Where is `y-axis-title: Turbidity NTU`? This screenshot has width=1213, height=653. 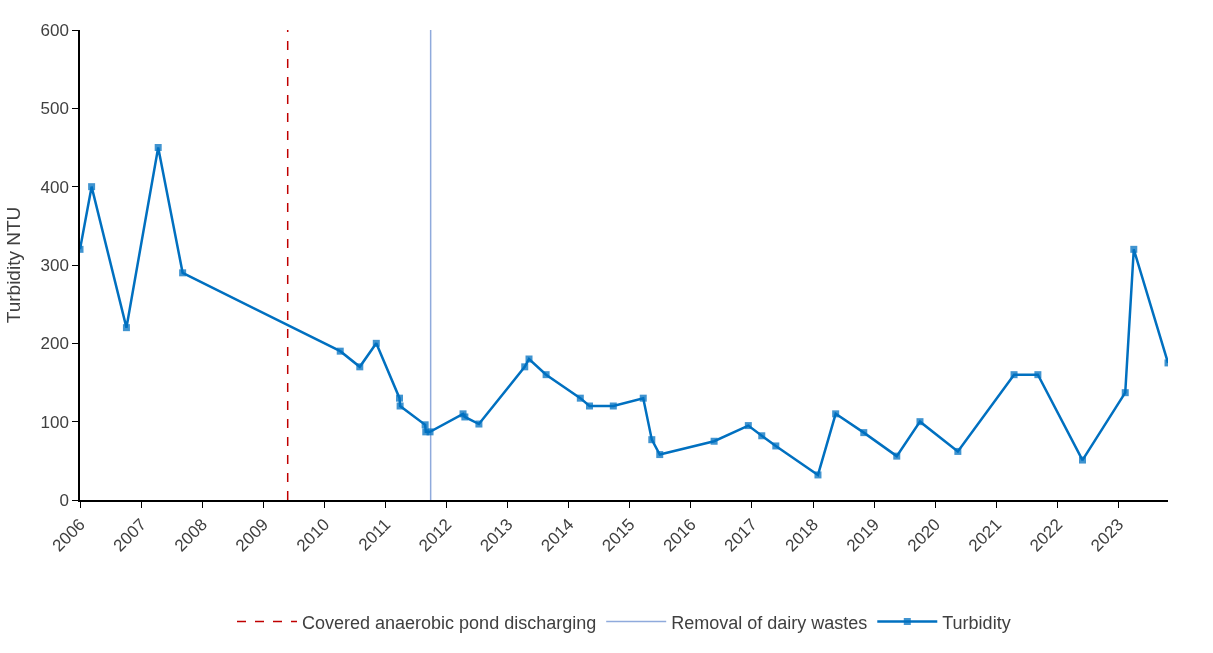
y-axis-title: Turbidity NTU is located at coordinates (13, 265).